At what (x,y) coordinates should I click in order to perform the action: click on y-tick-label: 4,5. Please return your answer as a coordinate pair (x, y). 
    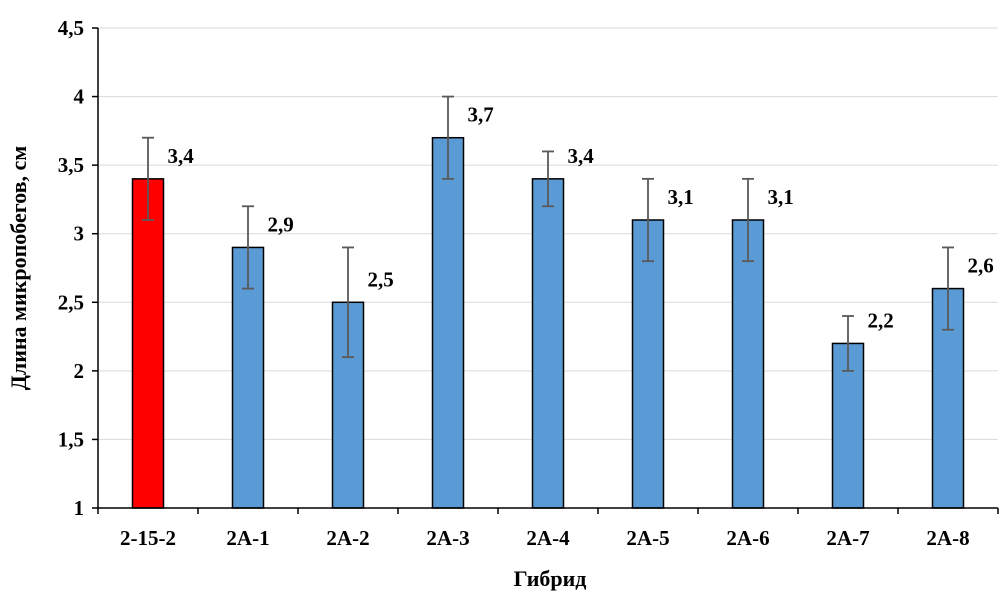
    Looking at the image, I should click on (71, 28).